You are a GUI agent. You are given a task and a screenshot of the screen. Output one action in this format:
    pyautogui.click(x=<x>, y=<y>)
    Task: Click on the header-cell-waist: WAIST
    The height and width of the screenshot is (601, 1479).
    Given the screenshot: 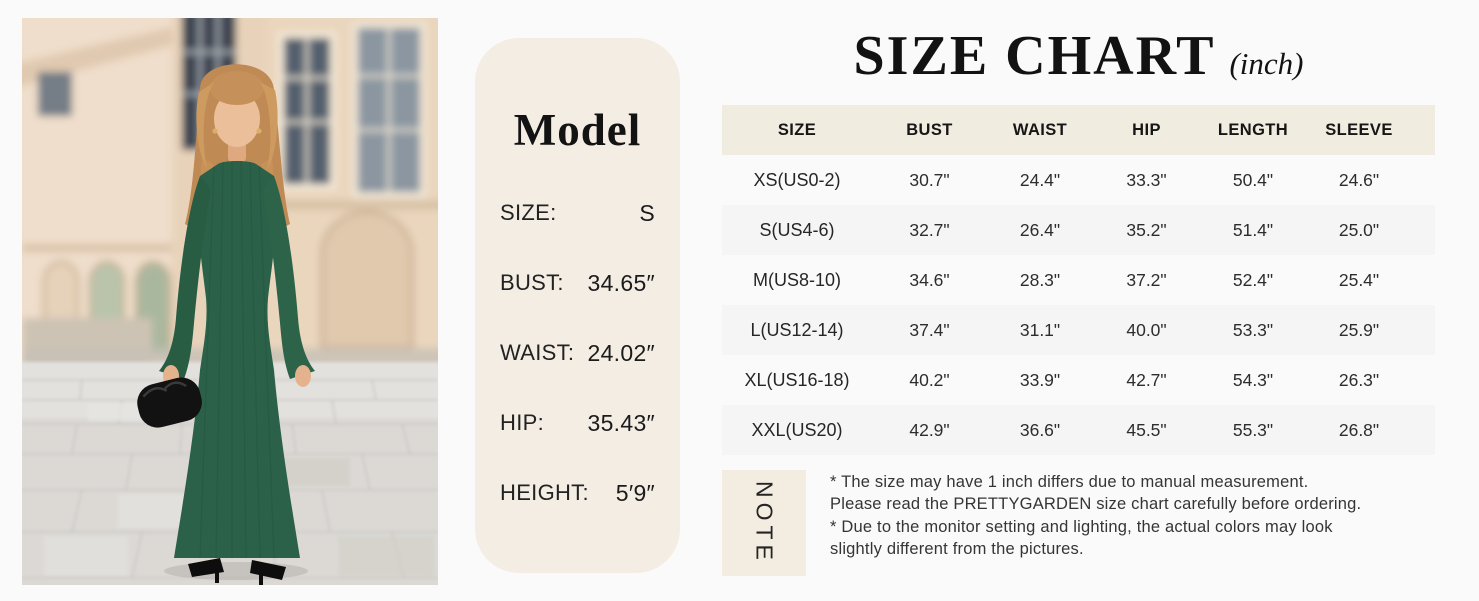 What is the action you would take?
    pyautogui.click(x=1040, y=129)
    